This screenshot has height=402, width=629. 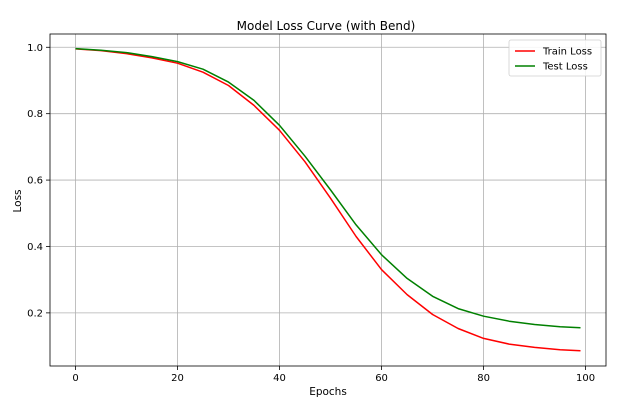 What do you see at coordinates (326, 26) in the screenshot?
I see `chart-title: Model Loss Curve (with Bend)` at bounding box center [326, 26].